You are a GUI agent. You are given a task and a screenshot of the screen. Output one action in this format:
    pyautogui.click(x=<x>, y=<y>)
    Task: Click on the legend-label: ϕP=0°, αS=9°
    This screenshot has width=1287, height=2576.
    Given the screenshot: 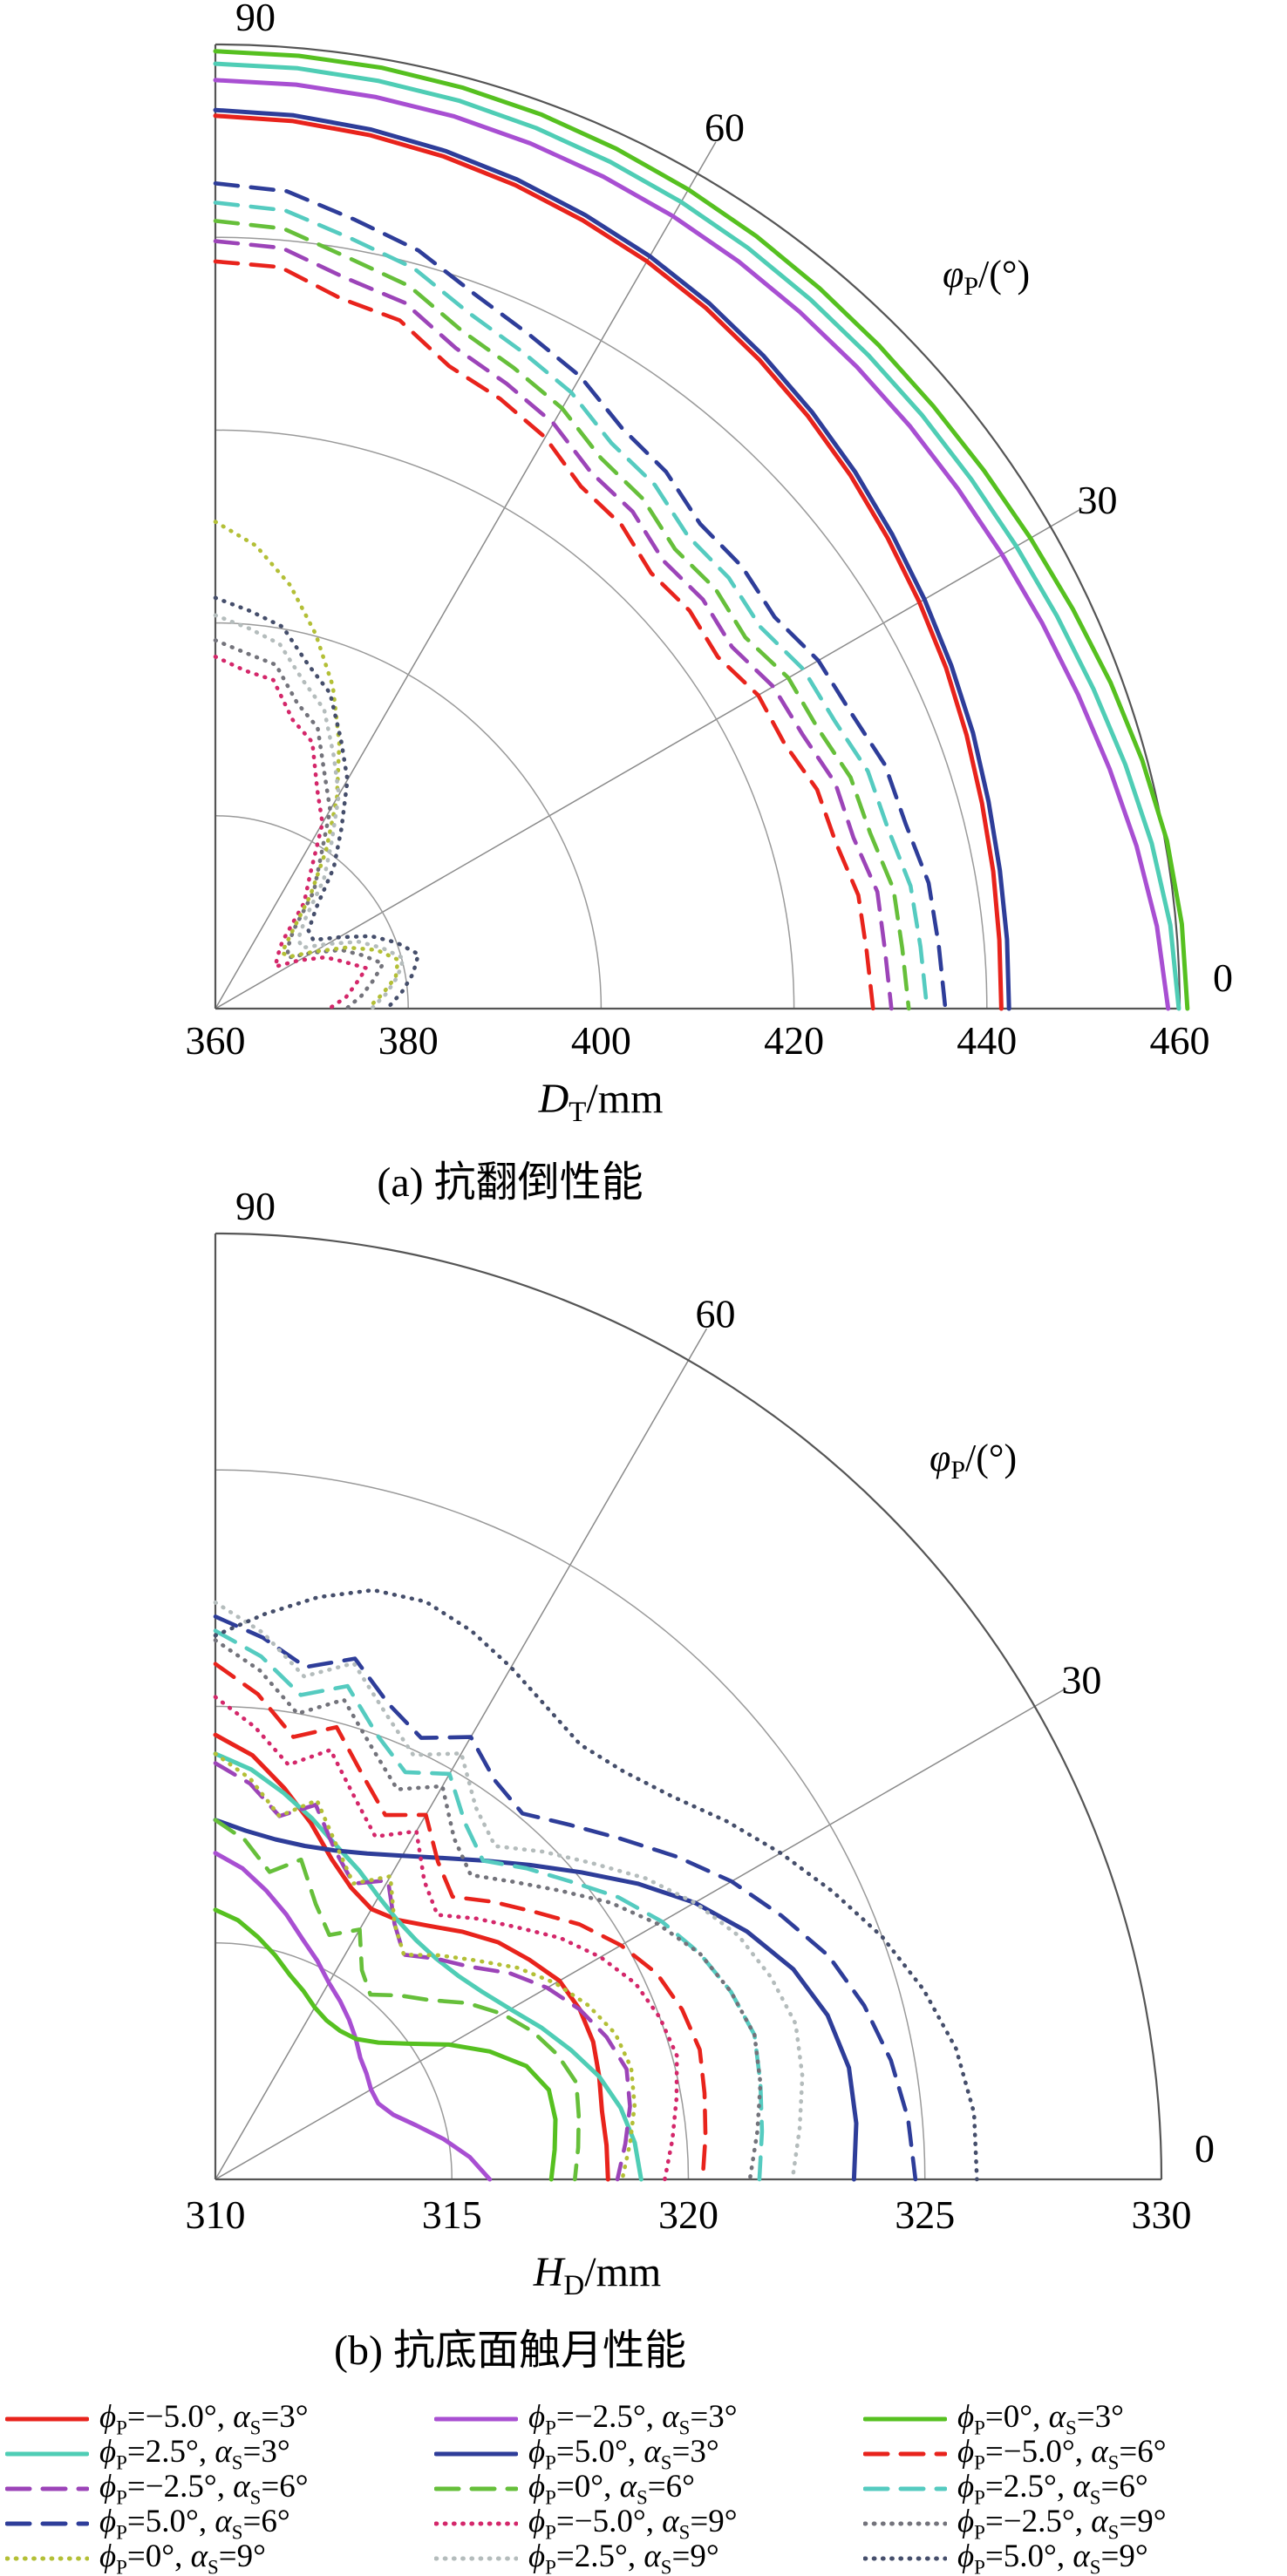 What is the action you would take?
    pyautogui.click(x=182, y=2558)
    